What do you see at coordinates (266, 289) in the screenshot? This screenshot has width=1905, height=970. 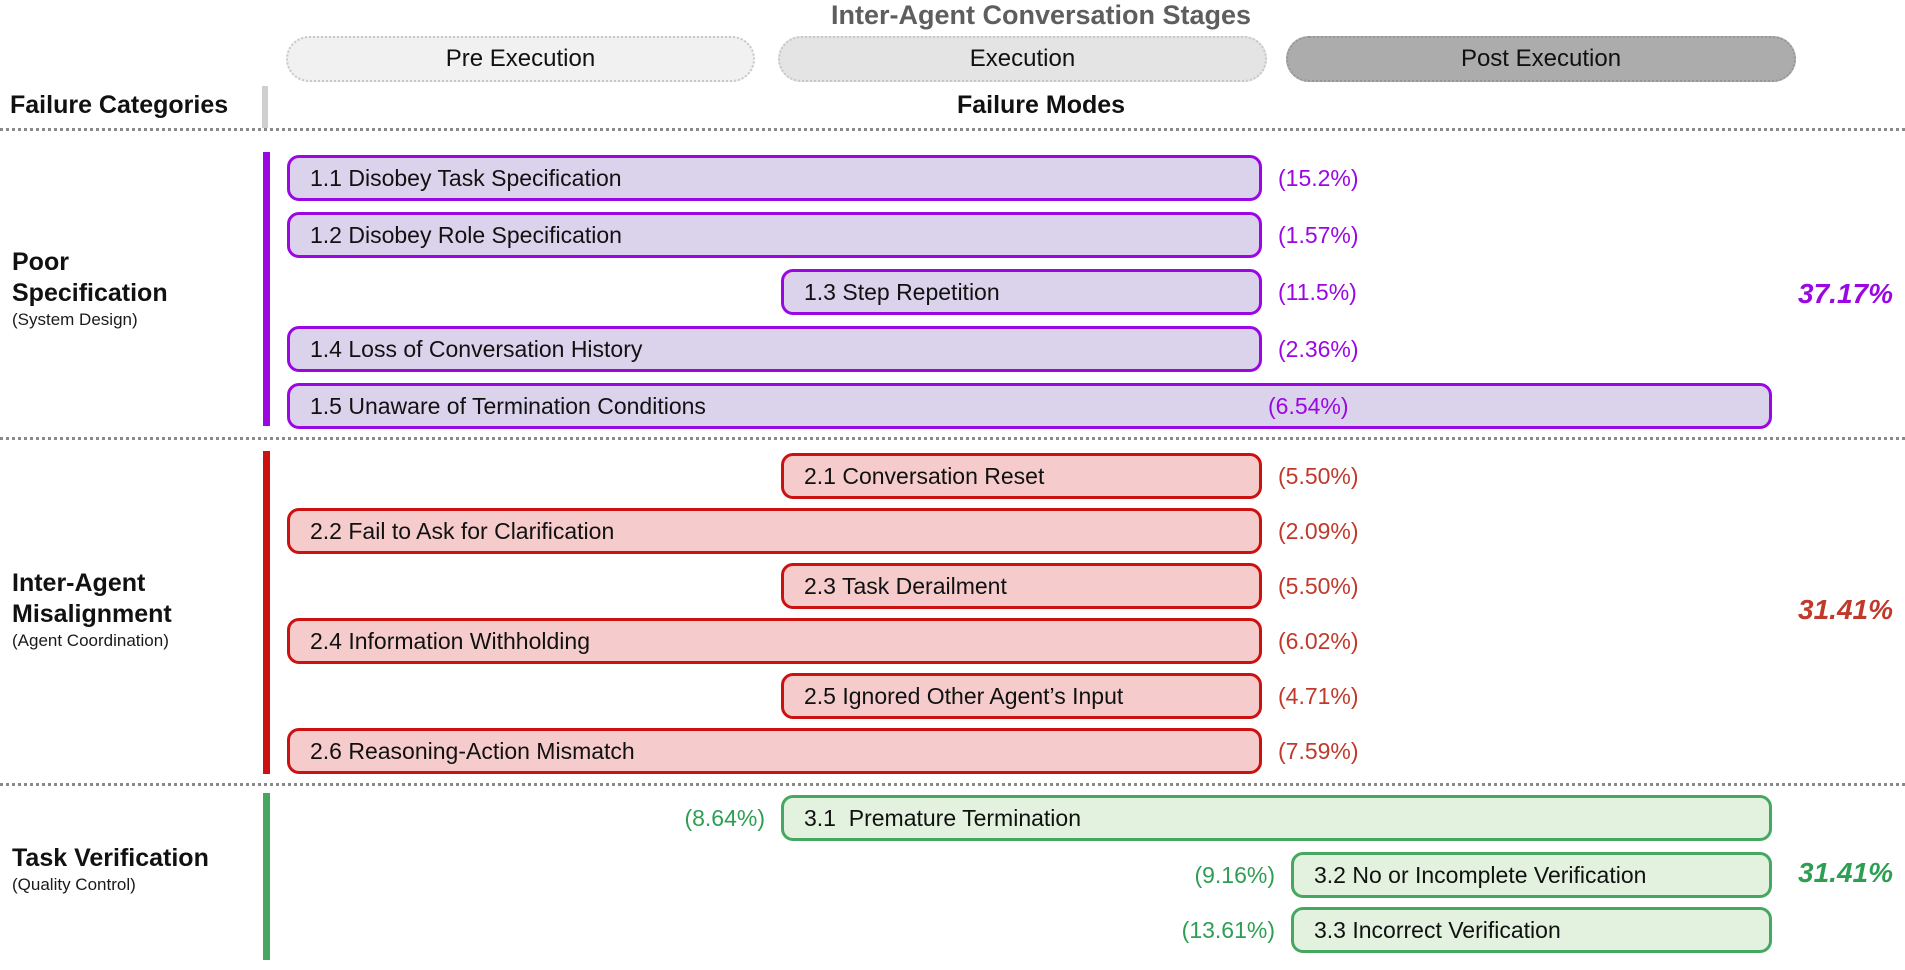 I see `poor-specification-bar` at bounding box center [266, 289].